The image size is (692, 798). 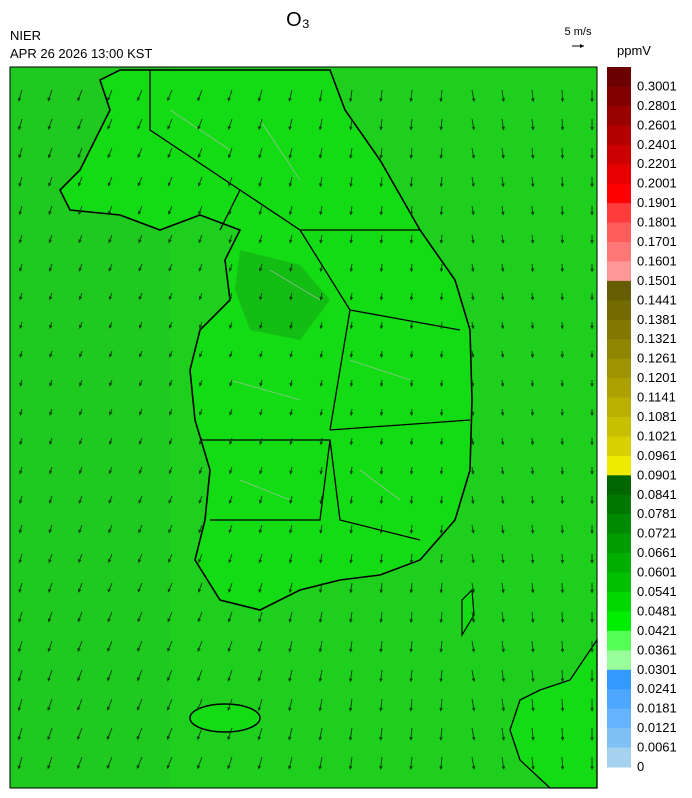 What do you see at coordinates (657, 747) in the screenshot?
I see `colorbar-label: 0.0061` at bounding box center [657, 747].